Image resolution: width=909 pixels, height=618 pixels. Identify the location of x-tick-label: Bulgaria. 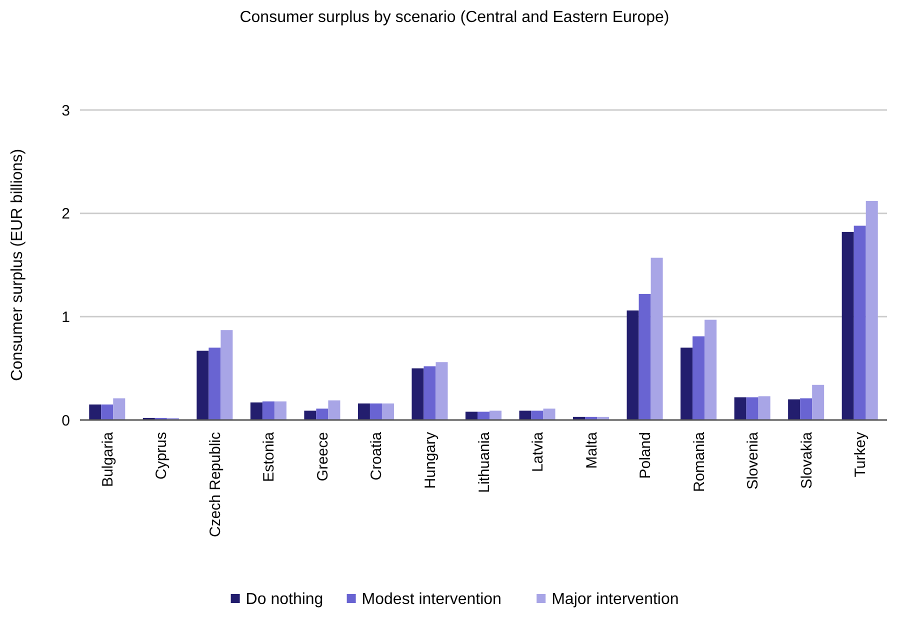
(107, 459).